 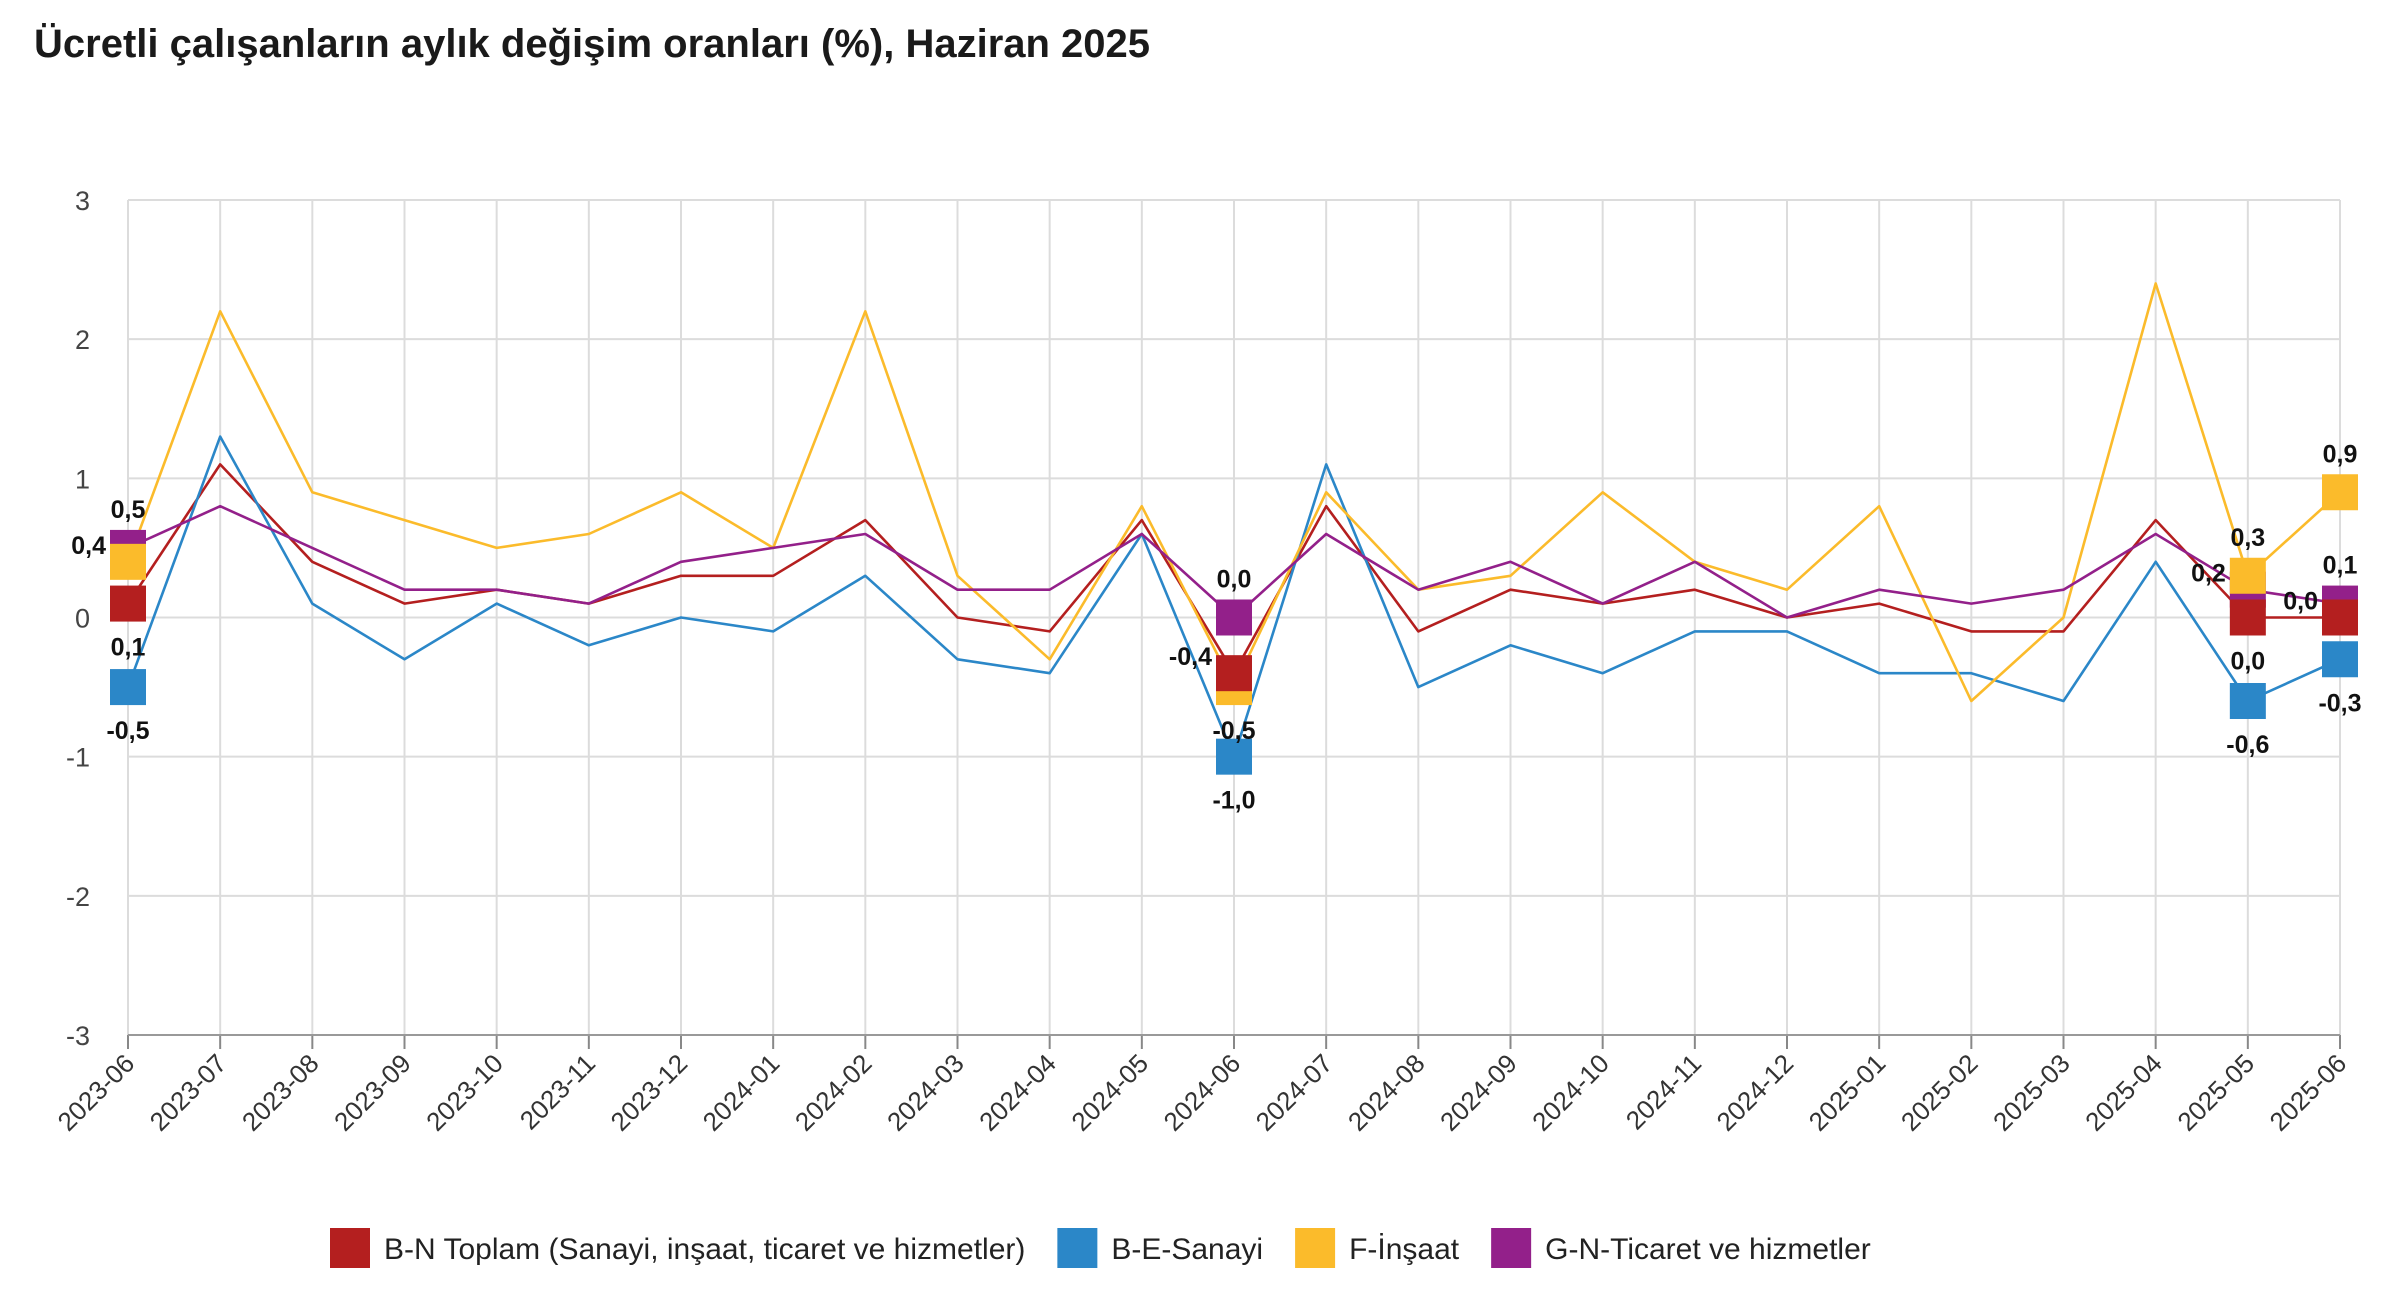 I want to click on y-tick-label: 3, so click(x=82, y=201).